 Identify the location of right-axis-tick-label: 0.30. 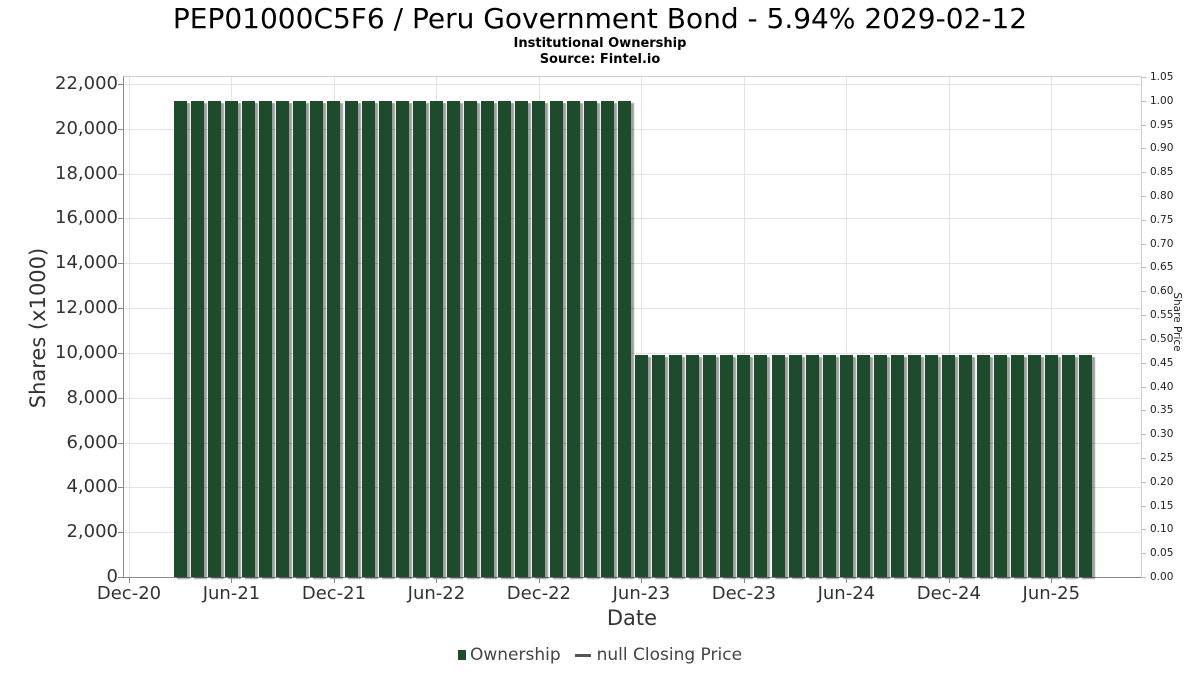
(1162, 434).